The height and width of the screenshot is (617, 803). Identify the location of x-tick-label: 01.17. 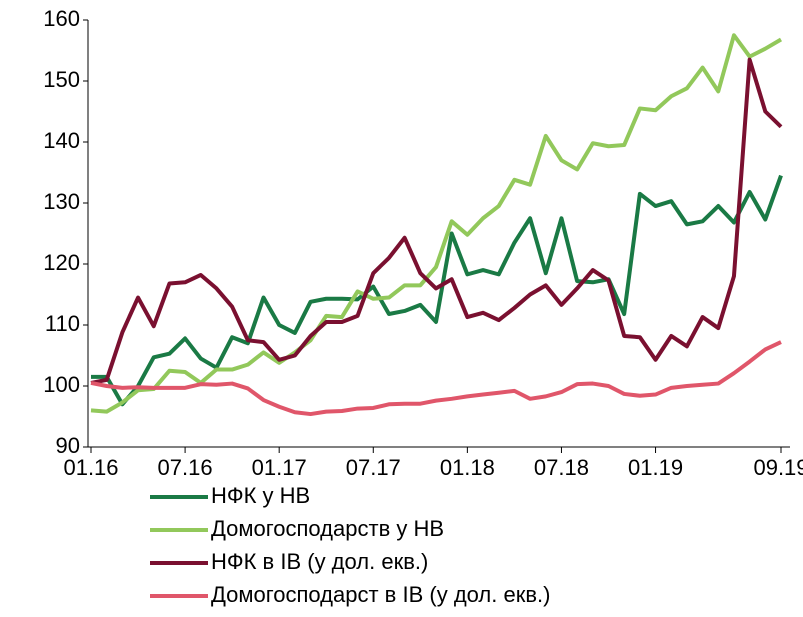
(279, 467).